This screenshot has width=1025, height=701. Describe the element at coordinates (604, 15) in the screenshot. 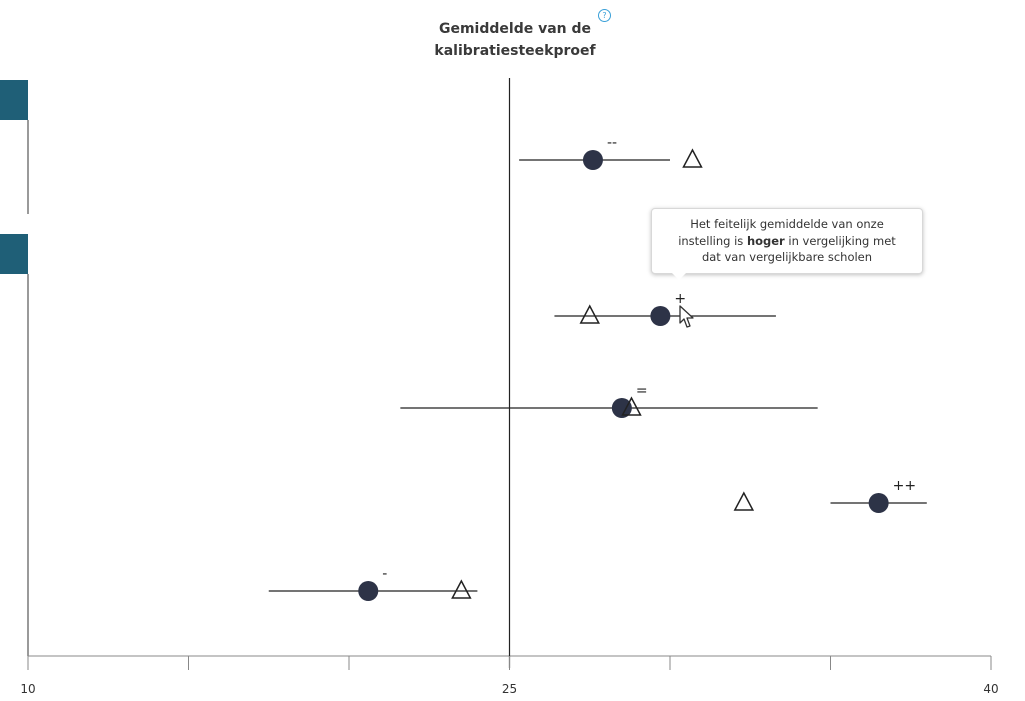

I see `question-circle-icon: ?` at that location.